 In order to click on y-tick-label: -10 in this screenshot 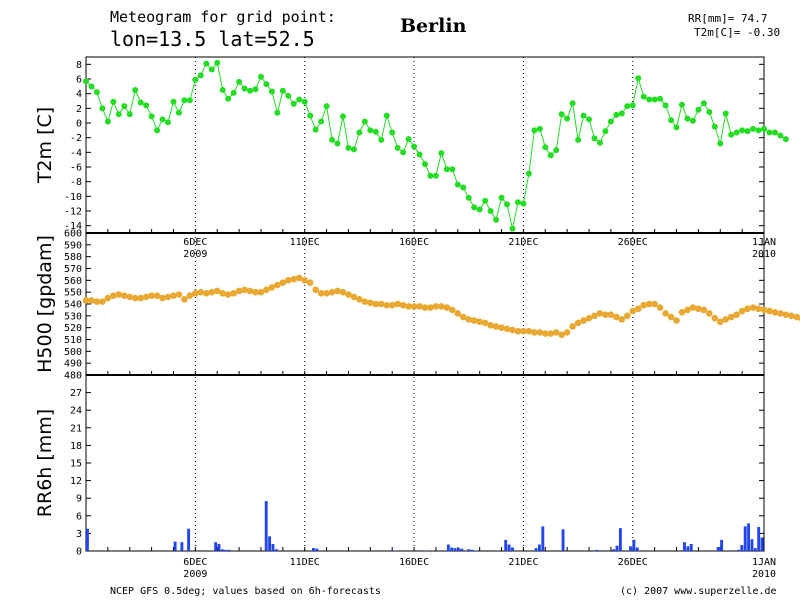, I will do `click(73, 197)`.